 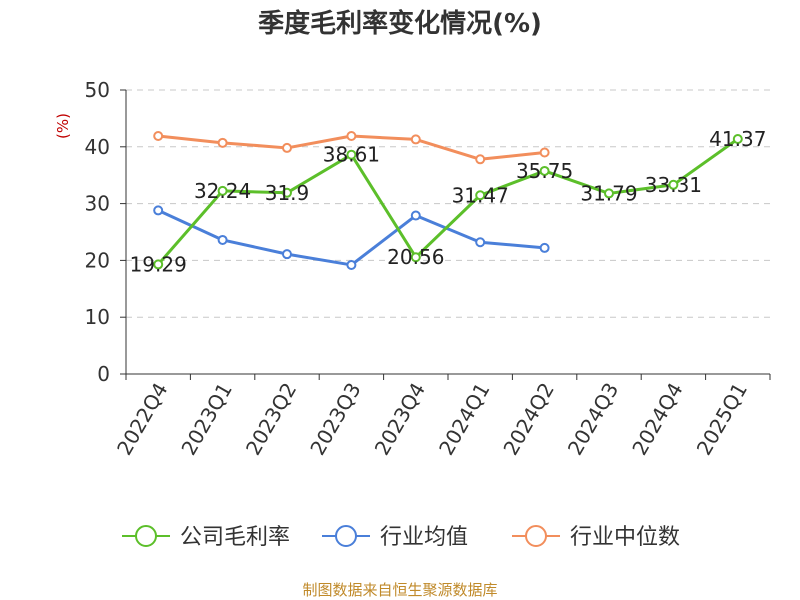 What do you see at coordinates (97, 232) in the screenshot?
I see `y-tick-labels: 0 10 20 30 40 50` at bounding box center [97, 232].